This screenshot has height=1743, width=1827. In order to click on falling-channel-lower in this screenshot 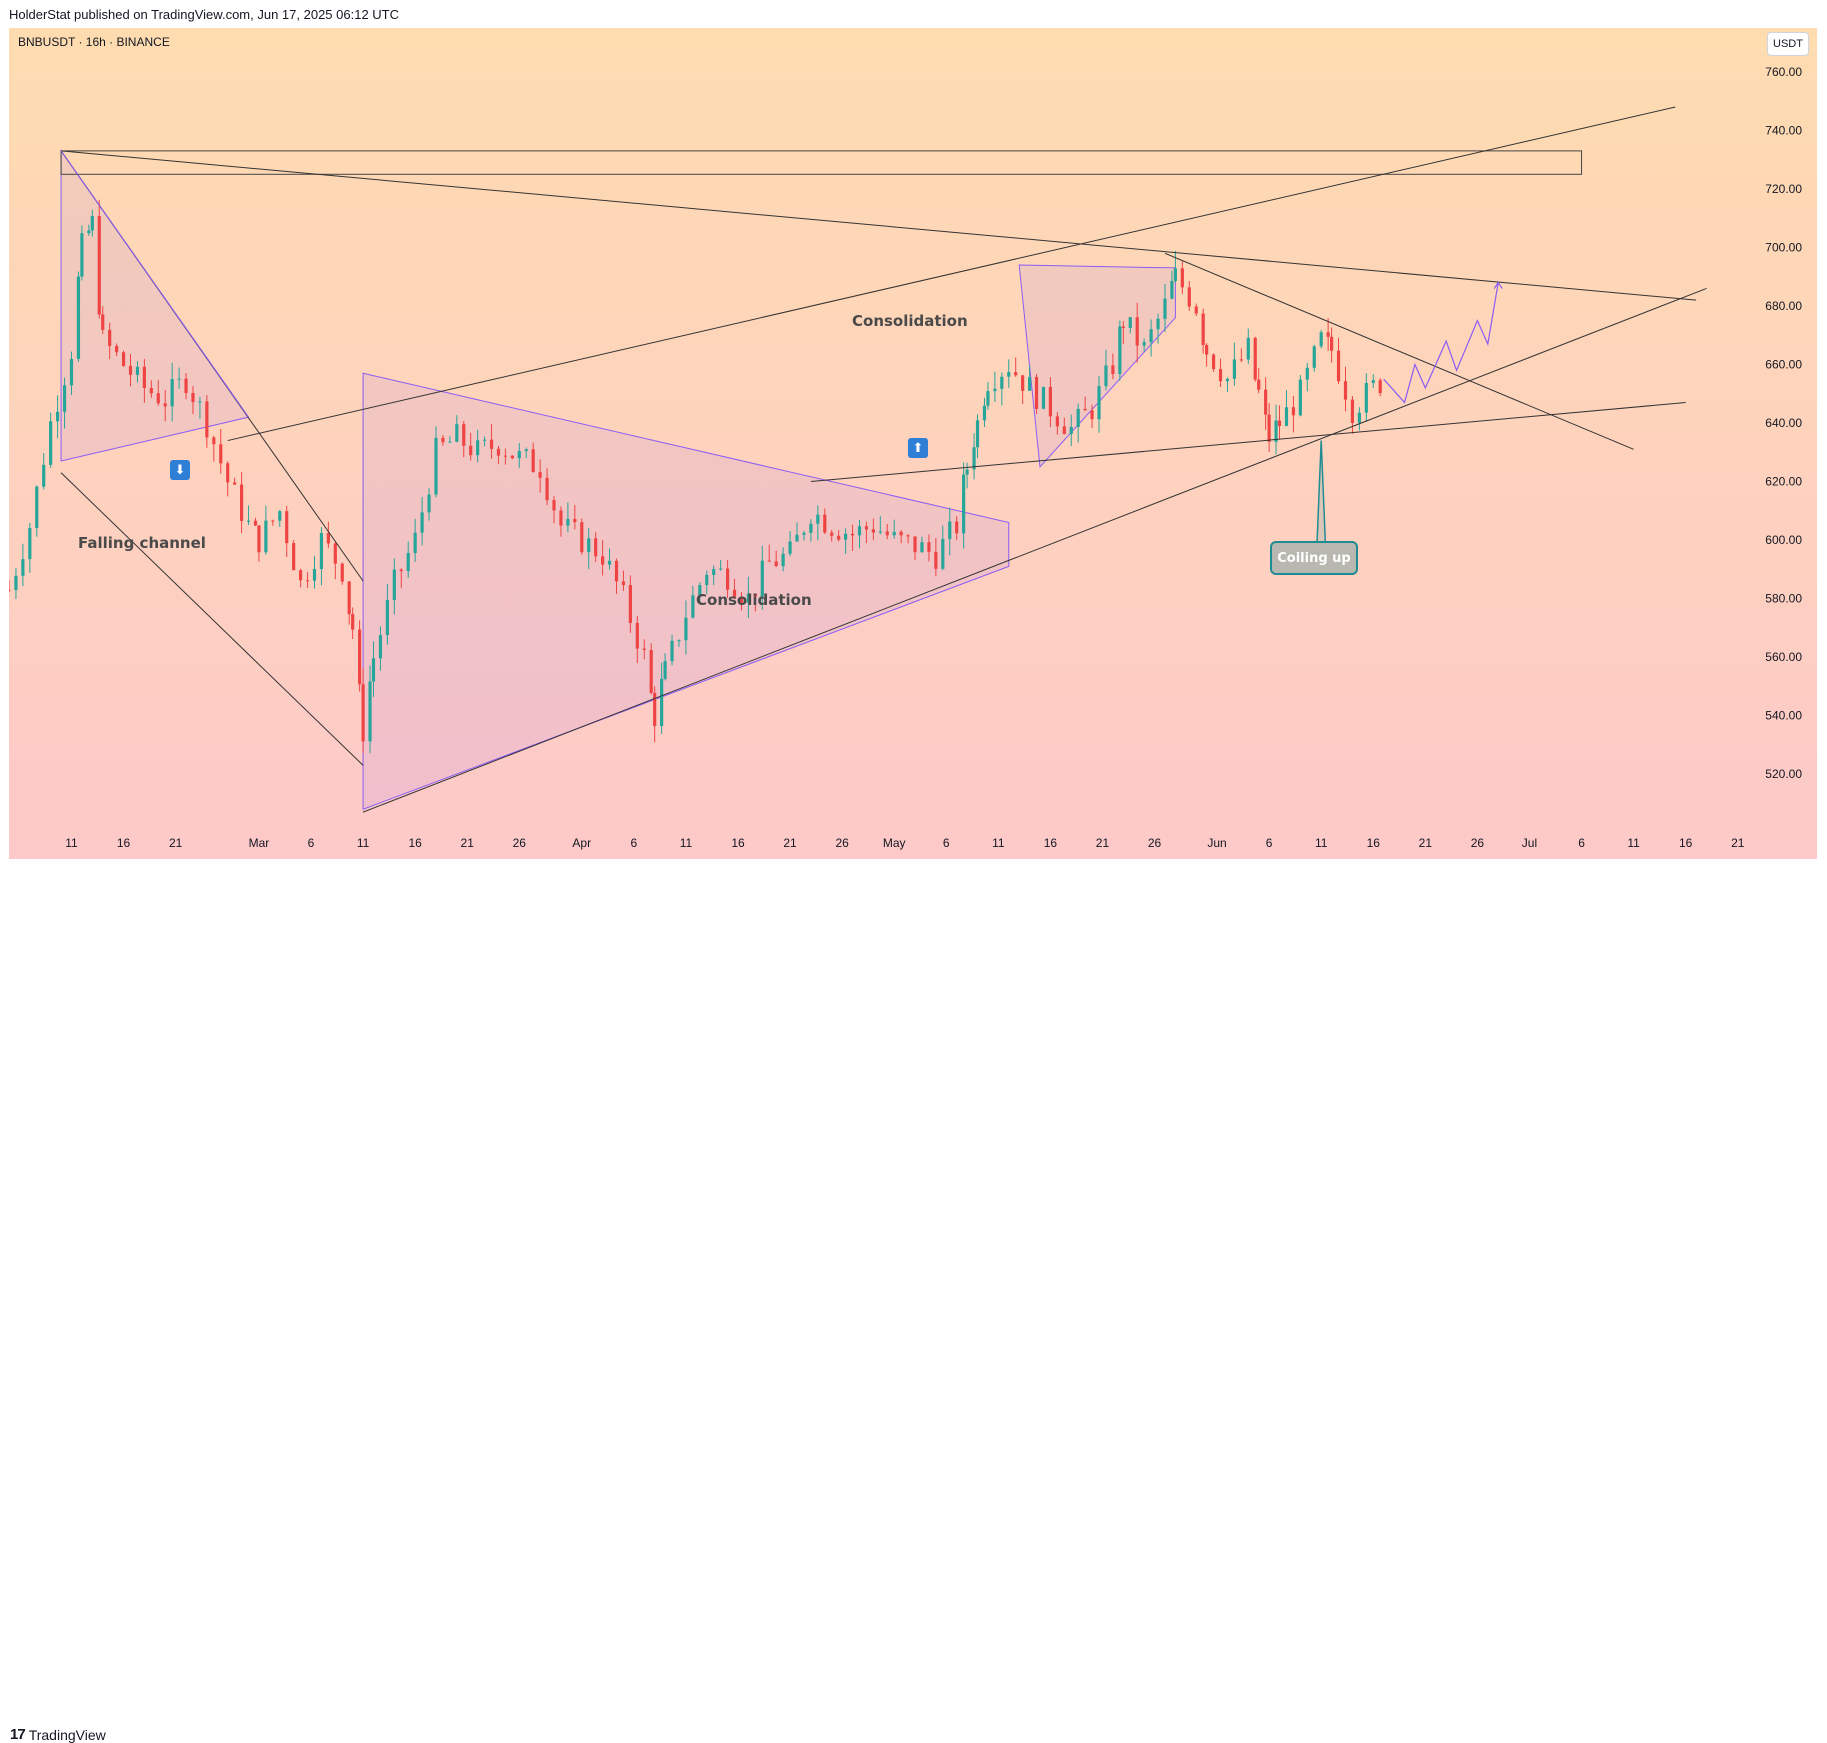, I will do `click(212, 619)`.